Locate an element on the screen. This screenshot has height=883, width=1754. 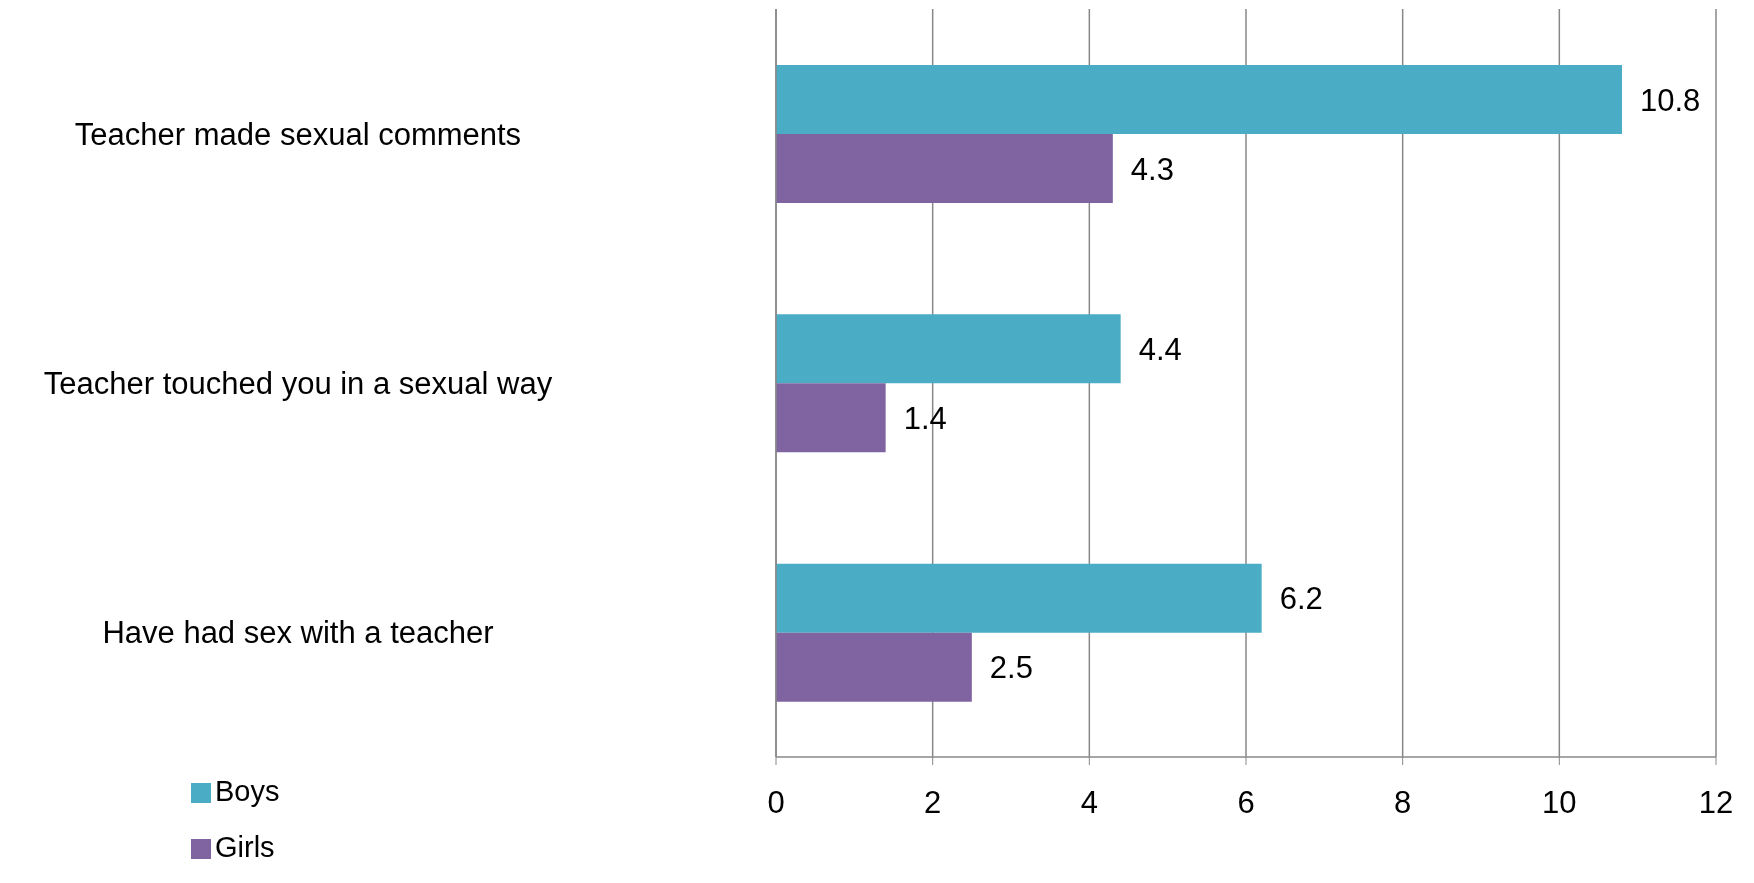
y-tick-label: Teacher made sexual comments is located at coordinates (298, 134).